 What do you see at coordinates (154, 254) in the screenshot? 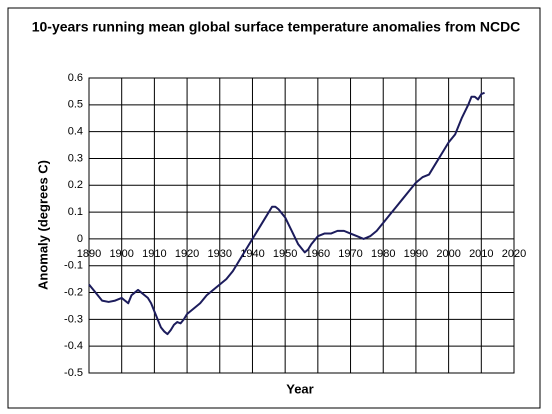
I see `x-tick-label: 1910` at bounding box center [154, 254].